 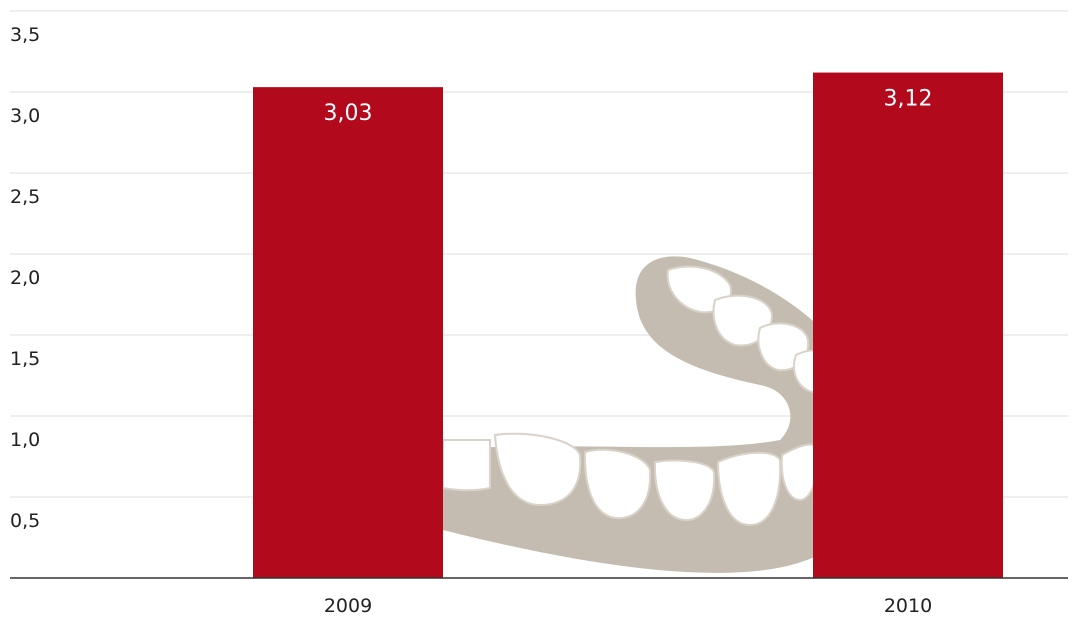 I want to click on y-tick-label: 0,5, so click(x=25, y=521).